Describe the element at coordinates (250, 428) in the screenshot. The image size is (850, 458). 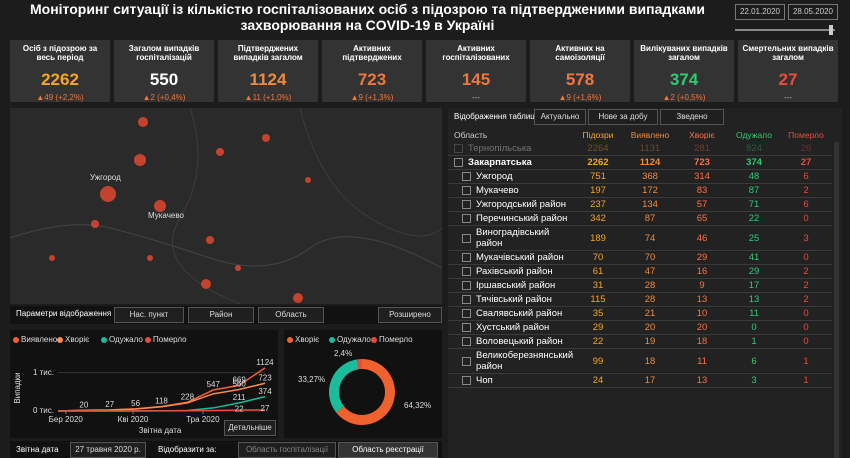
I see `details-button: Детальніше` at that location.